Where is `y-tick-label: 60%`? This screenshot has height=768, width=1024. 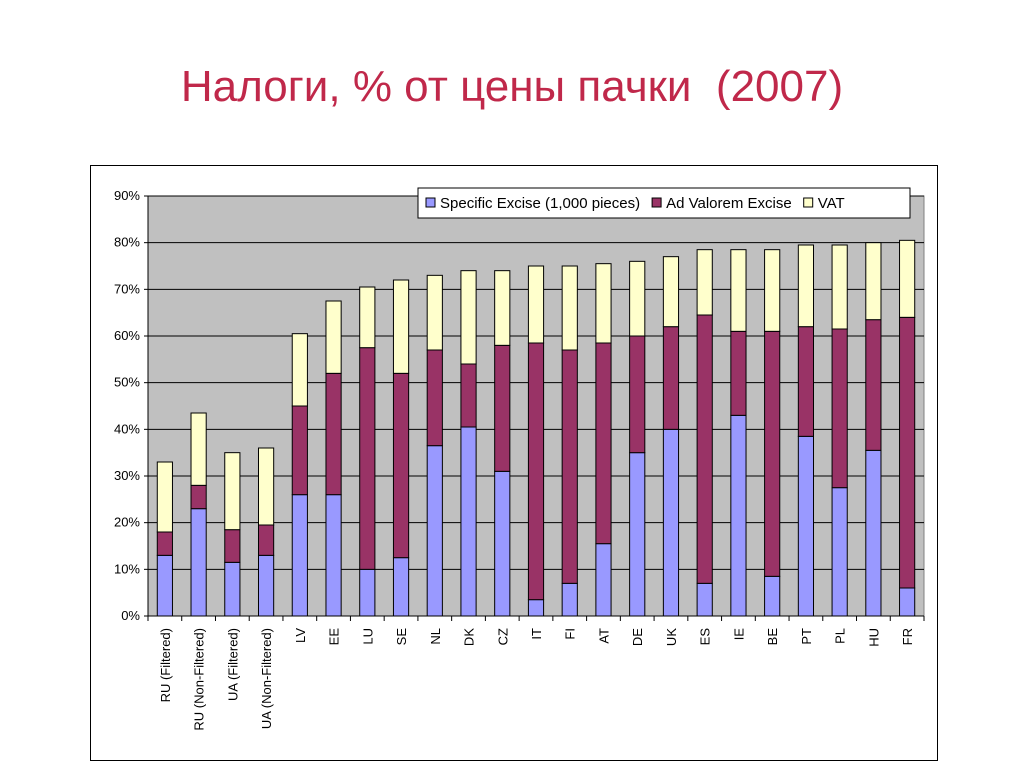 y-tick-label: 60% is located at coordinates (127, 335).